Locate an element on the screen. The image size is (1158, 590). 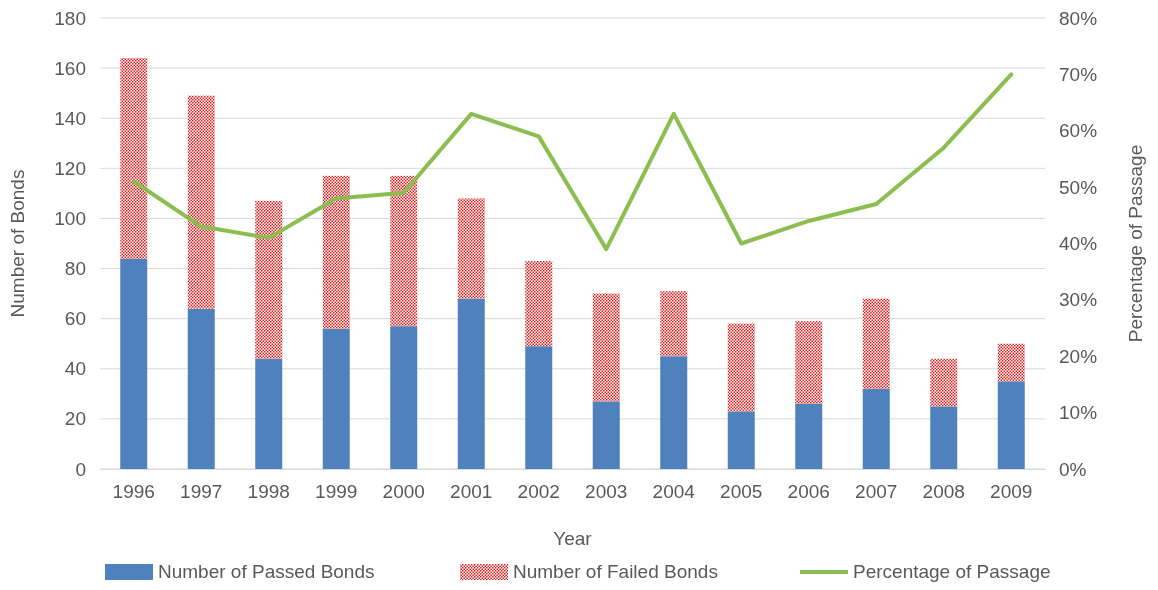
y-tick-label: 80 is located at coordinates (75, 269).